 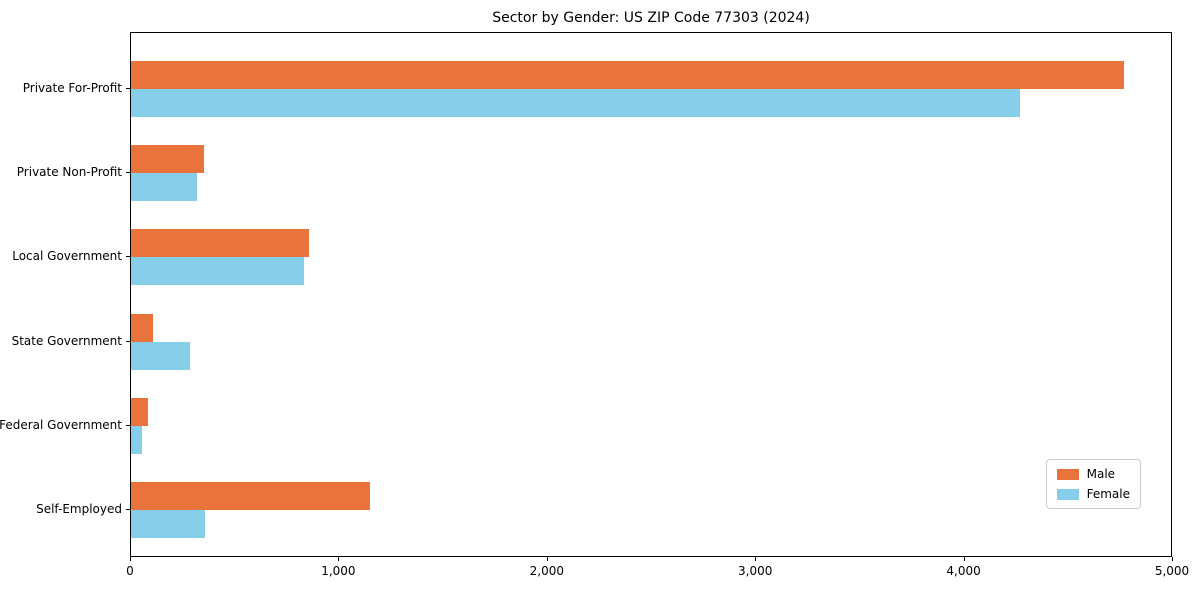 What do you see at coordinates (79, 509) in the screenshot?
I see `ytick-label-self-employed: Self-Employed` at bounding box center [79, 509].